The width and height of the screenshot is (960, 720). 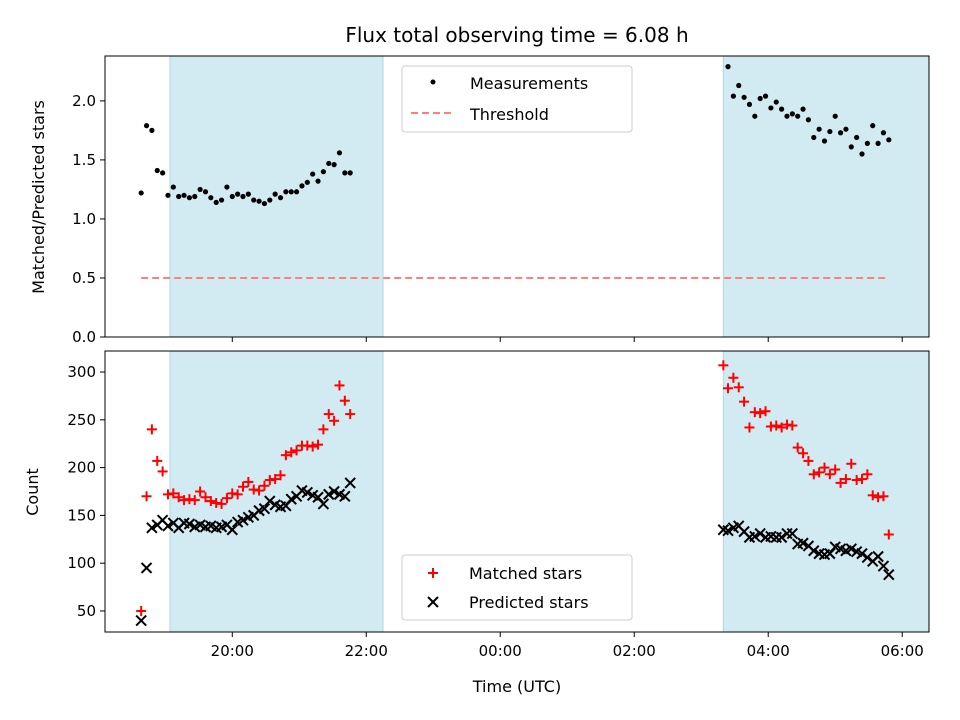 I want to click on bottom-y-tick-label: 200, so click(x=81, y=468).